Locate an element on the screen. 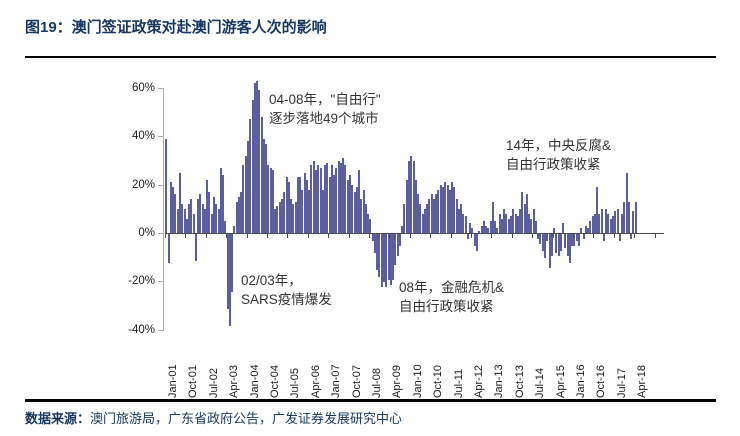  annotation-anti-corruption: 14年，中央反腐& 自由行政策收紧 is located at coordinates (559, 155).